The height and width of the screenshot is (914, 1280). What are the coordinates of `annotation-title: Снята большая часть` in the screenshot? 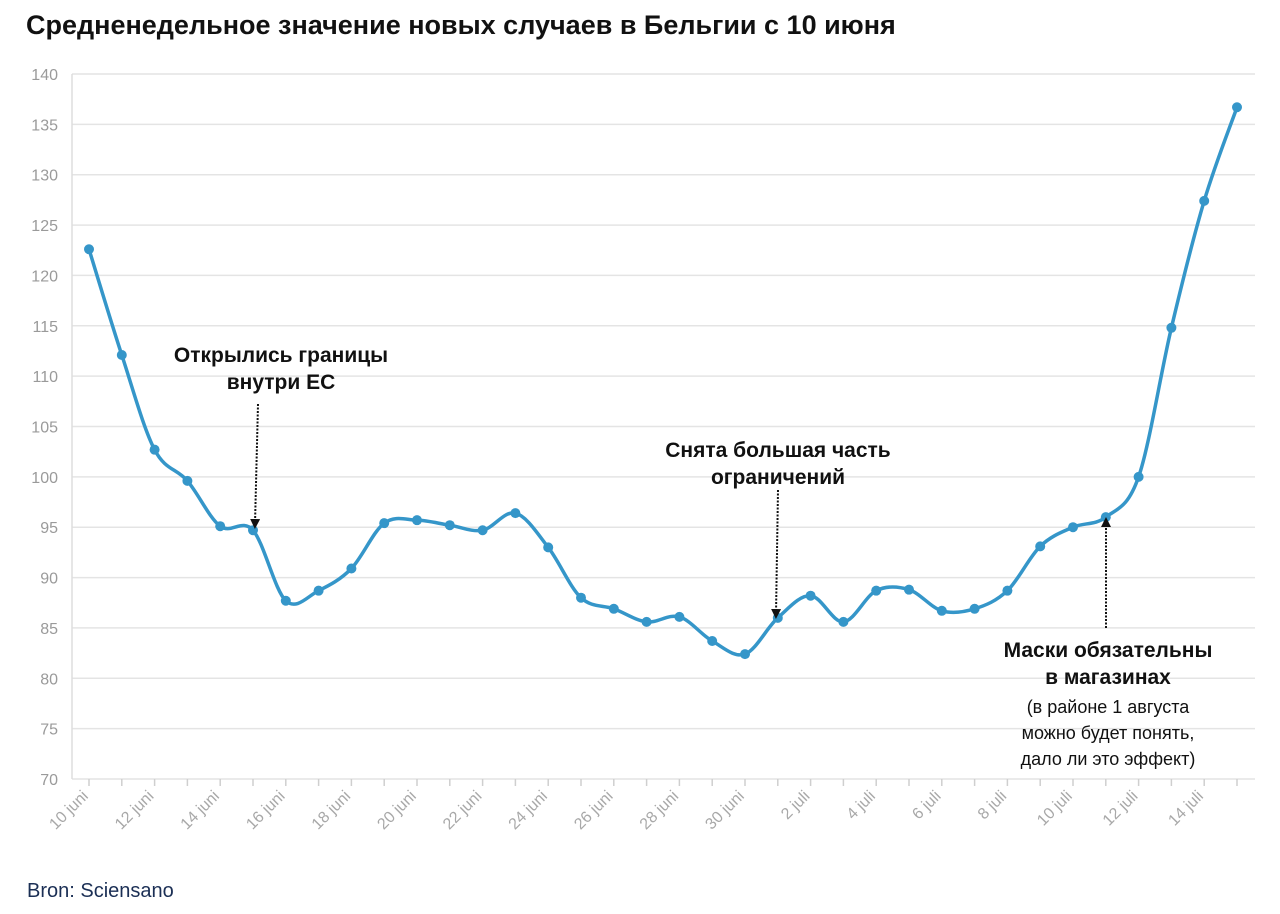 It's located at (778, 450).